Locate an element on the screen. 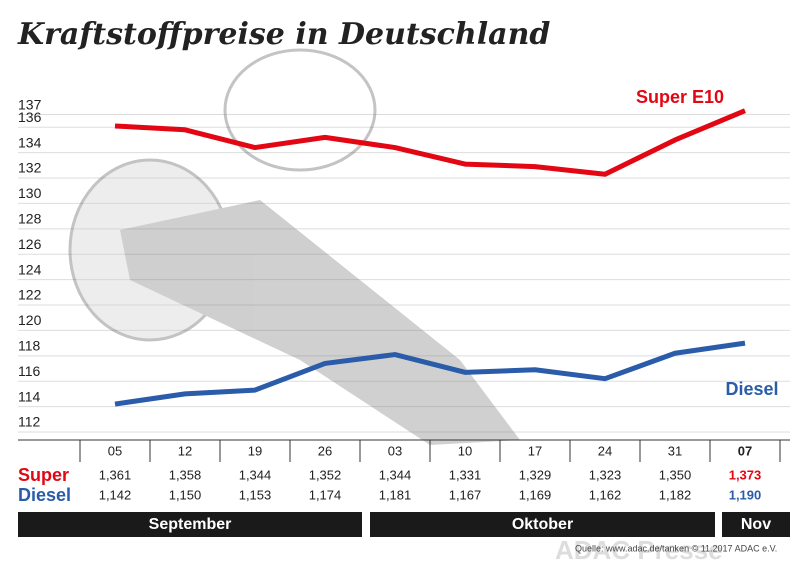 The height and width of the screenshot is (568, 800). value-label: 1,182 is located at coordinates (675, 494).